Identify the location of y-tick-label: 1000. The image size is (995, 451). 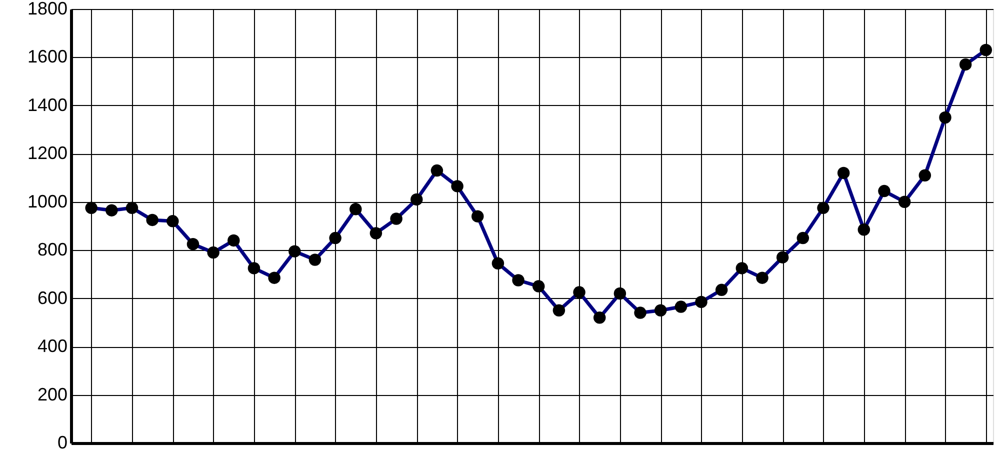
(47, 201).